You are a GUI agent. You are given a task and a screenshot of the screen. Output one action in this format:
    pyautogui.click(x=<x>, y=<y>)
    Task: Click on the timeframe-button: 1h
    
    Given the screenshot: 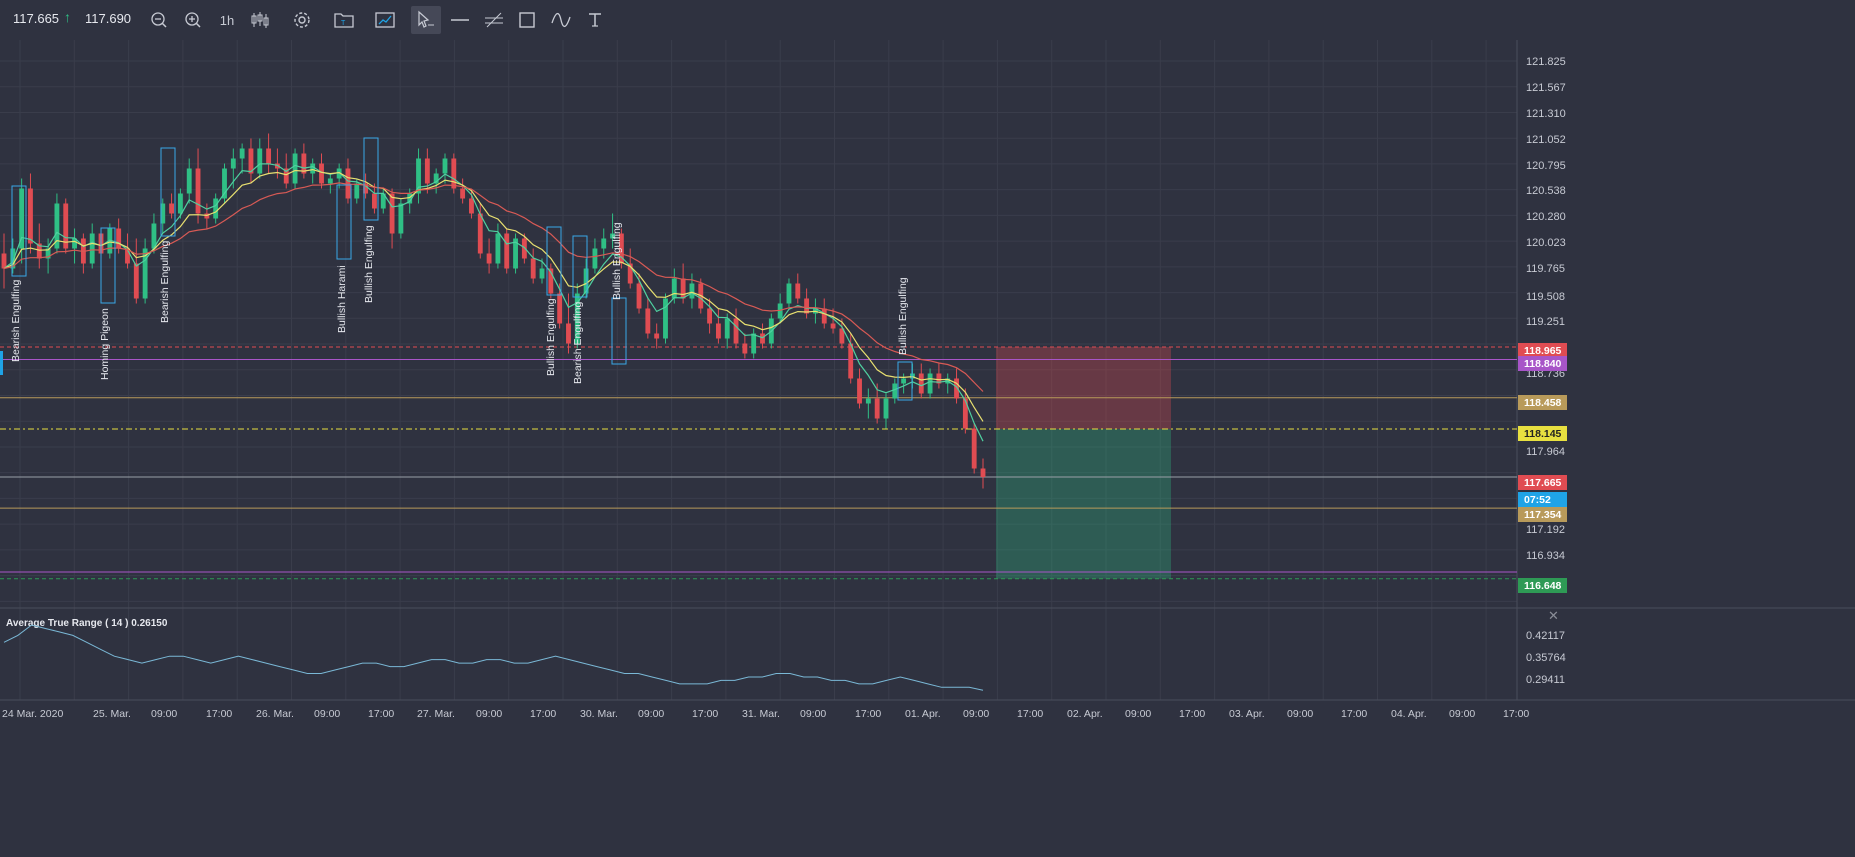 What is the action you would take?
    pyautogui.click(x=227, y=20)
    